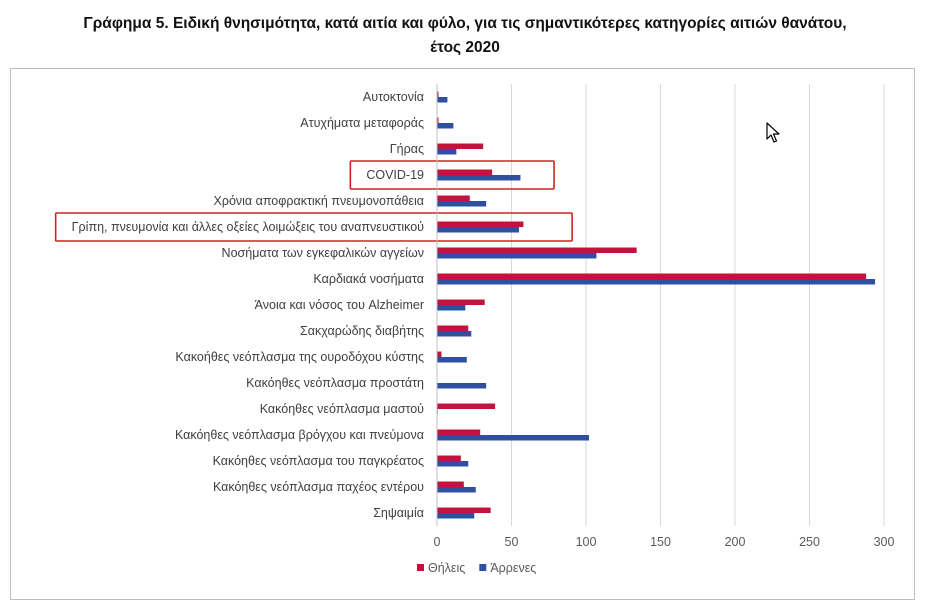  What do you see at coordinates (318, 487) in the screenshot?
I see `category-label: Κακόηθες νεόπλασμα παχέος εντέρου` at bounding box center [318, 487].